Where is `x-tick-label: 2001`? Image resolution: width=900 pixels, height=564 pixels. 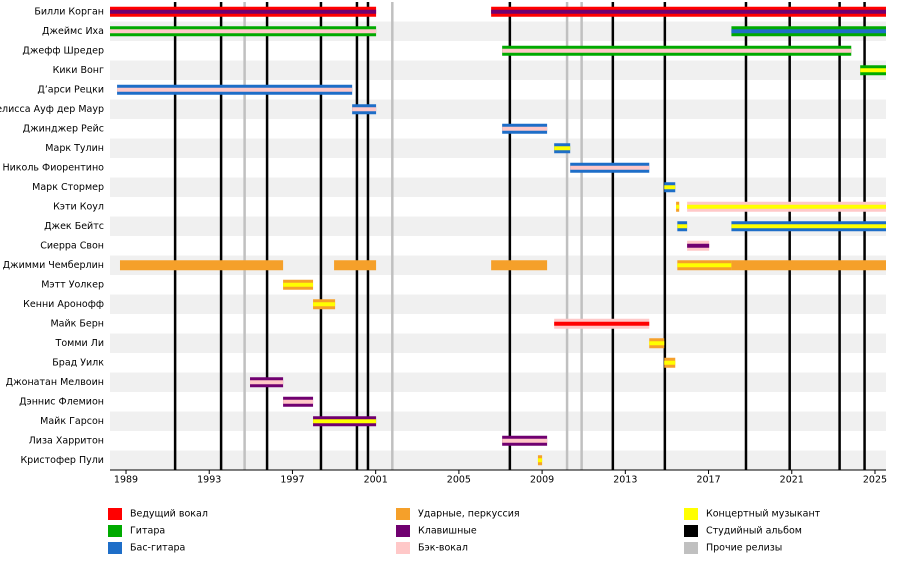 x-tick-label: 2001 is located at coordinates (376, 480).